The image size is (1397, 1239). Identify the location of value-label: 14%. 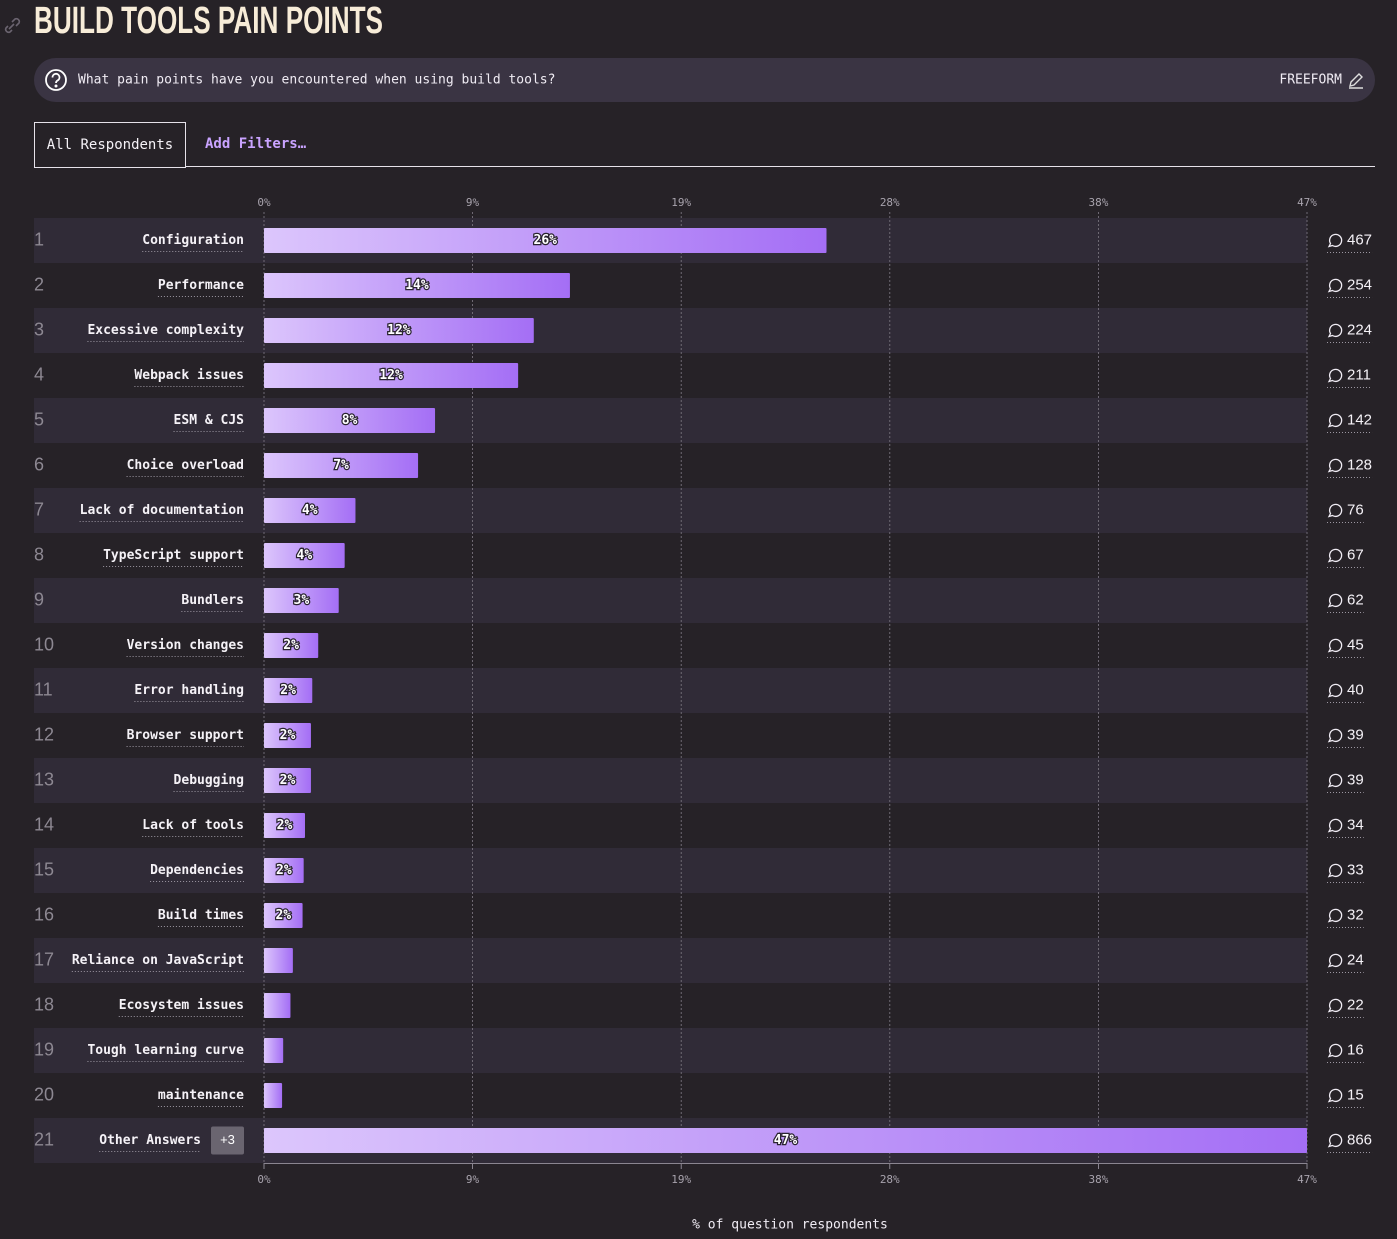
(417, 285).